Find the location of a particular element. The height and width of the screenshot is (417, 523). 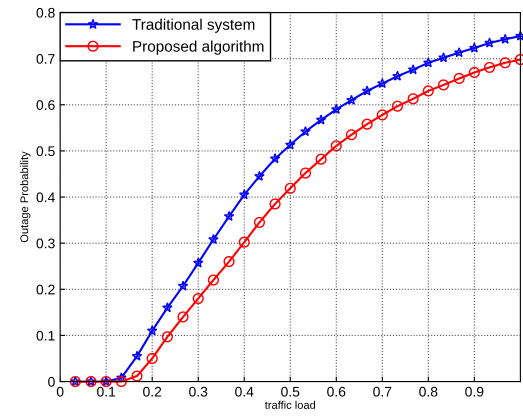

x-tick-label: 0.6 is located at coordinates (336, 391).